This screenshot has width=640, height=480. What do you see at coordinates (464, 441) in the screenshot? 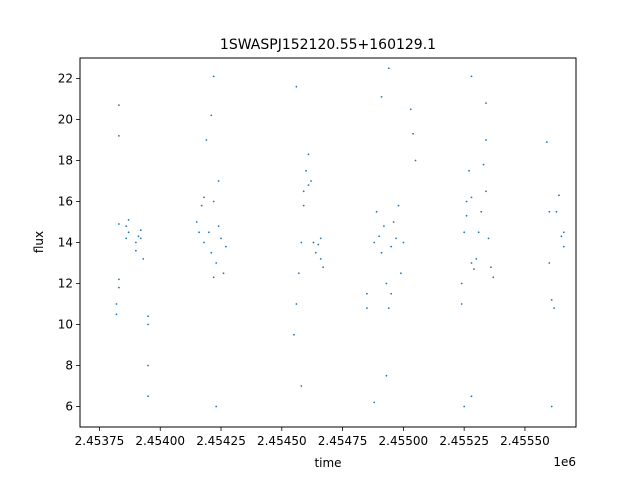
I see `x-tick-label: 2.45525` at bounding box center [464, 441].